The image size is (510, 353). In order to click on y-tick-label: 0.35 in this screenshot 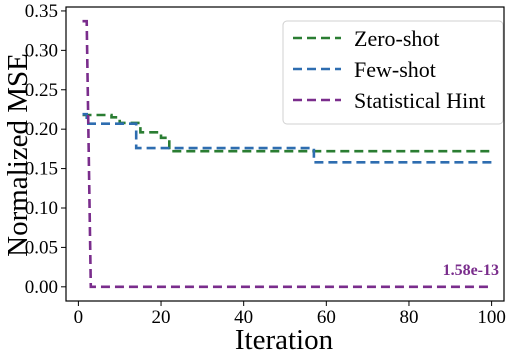, I will do `click(41, 11)`.